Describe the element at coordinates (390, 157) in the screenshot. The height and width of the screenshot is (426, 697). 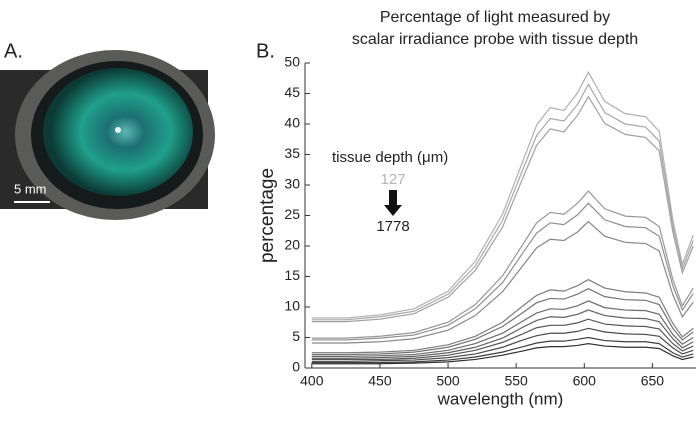
I see `annotation-label: tissue depth (μm)` at that location.